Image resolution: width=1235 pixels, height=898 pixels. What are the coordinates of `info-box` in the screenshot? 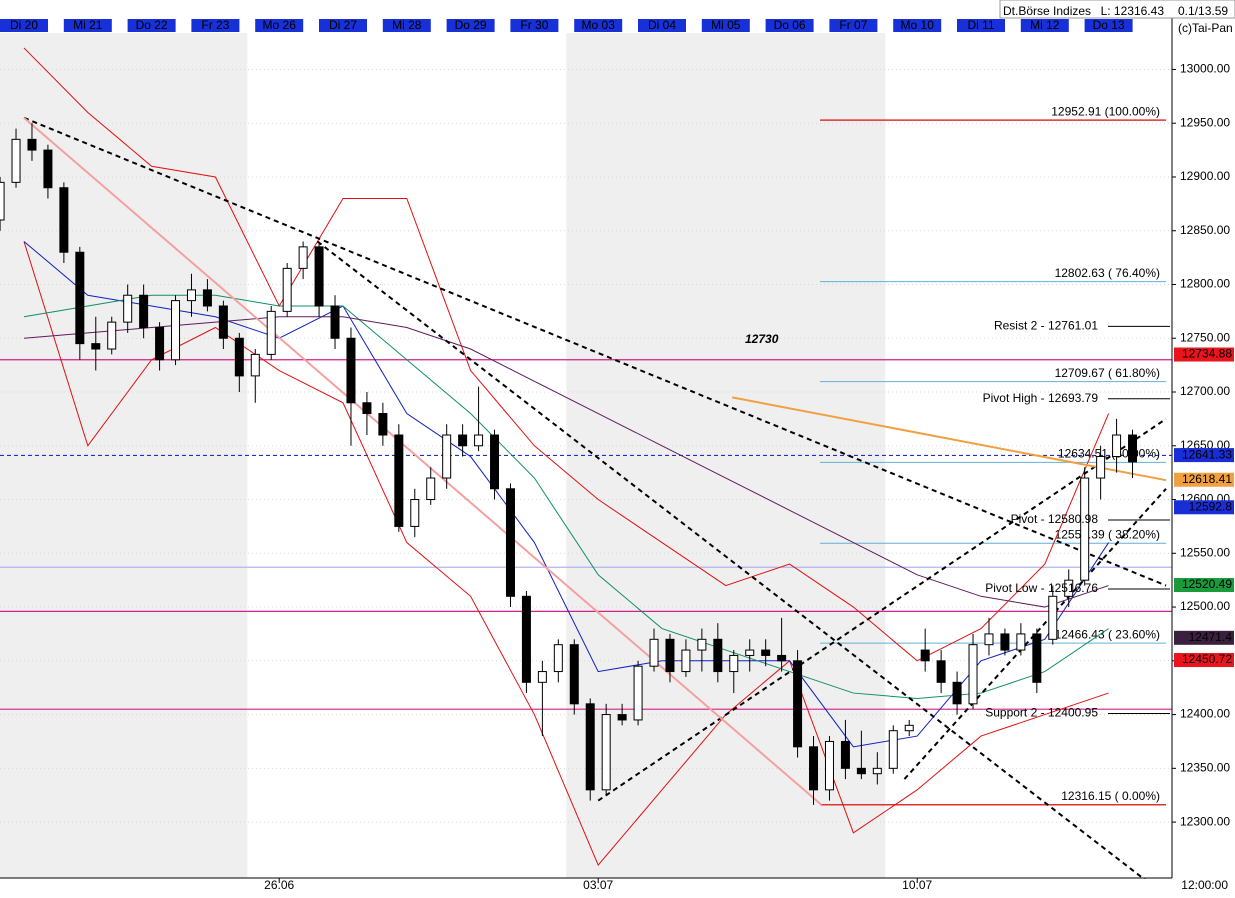 It's located at (1117, 9).